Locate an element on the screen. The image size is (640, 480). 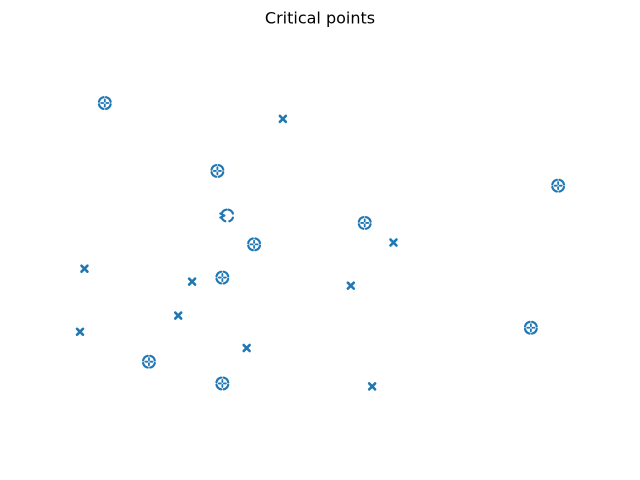
chart-title: Critical points is located at coordinates (320, 18).